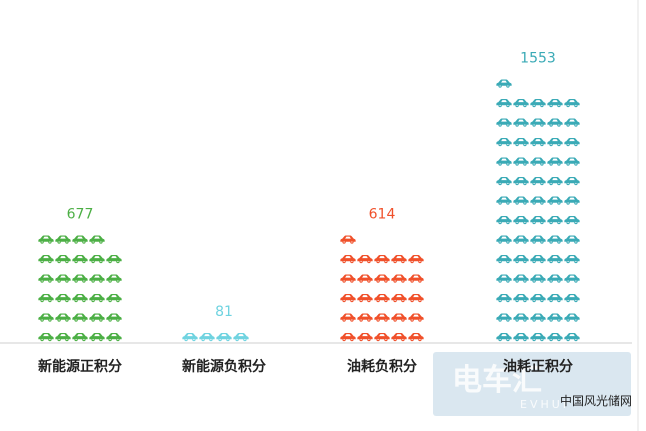  I want to click on watermark: 电车汇 EVHUI, so click(532, 384).